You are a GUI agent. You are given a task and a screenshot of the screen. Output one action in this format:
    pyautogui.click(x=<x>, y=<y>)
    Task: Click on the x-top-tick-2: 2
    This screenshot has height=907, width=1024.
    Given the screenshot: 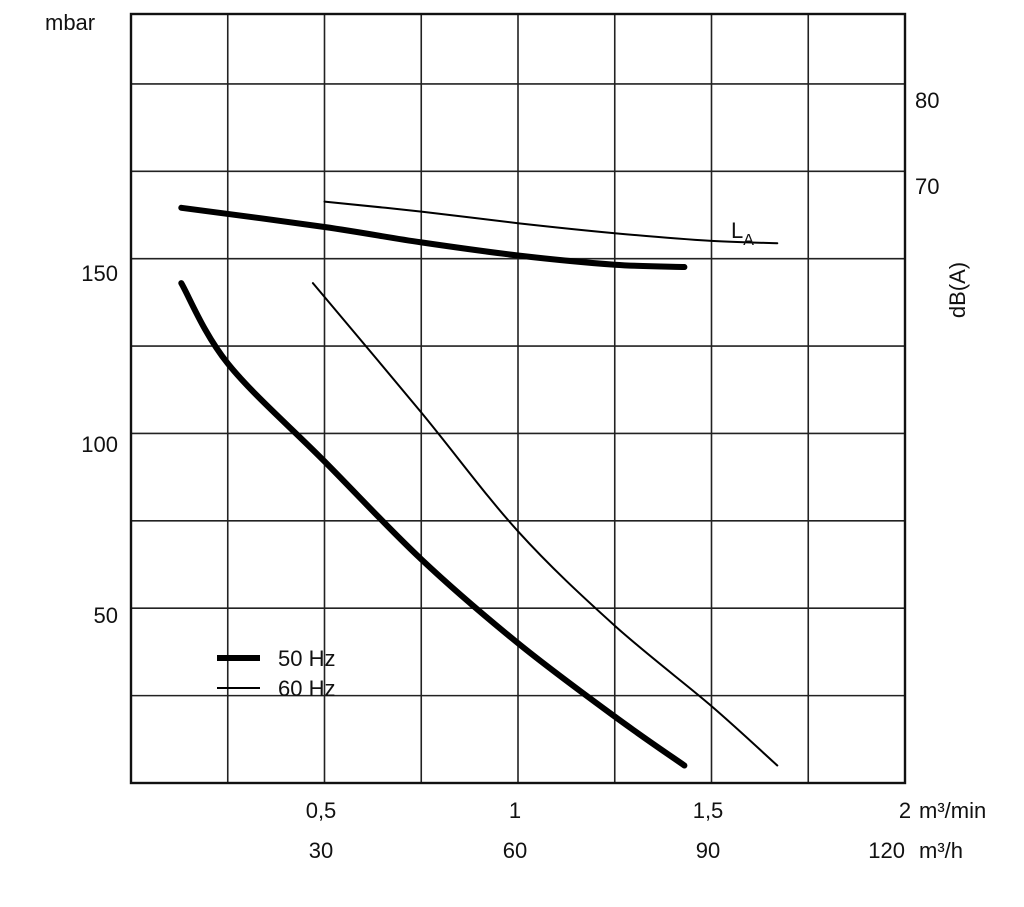 What is the action you would take?
    pyautogui.click(x=905, y=810)
    